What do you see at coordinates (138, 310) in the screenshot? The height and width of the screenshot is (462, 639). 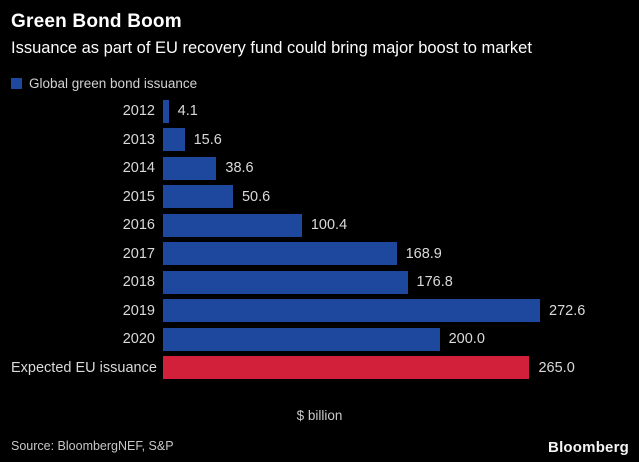 I see `category-label: 2019` at bounding box center [138, 310].